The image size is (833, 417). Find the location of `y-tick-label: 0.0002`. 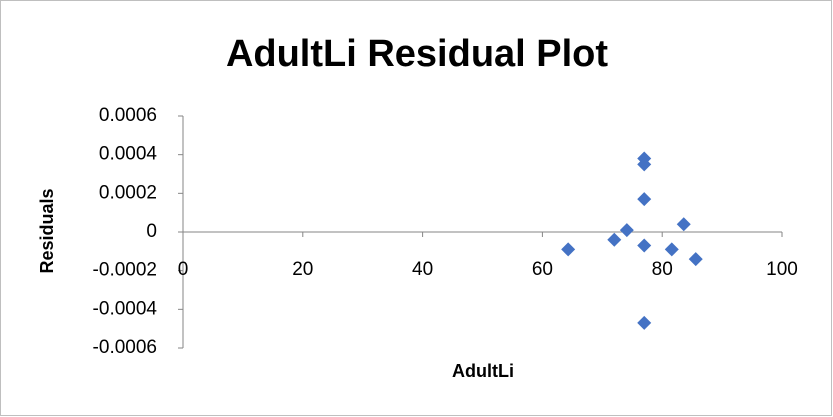

y-tick-label: 0.0002 is located at coordinates (128, 192).